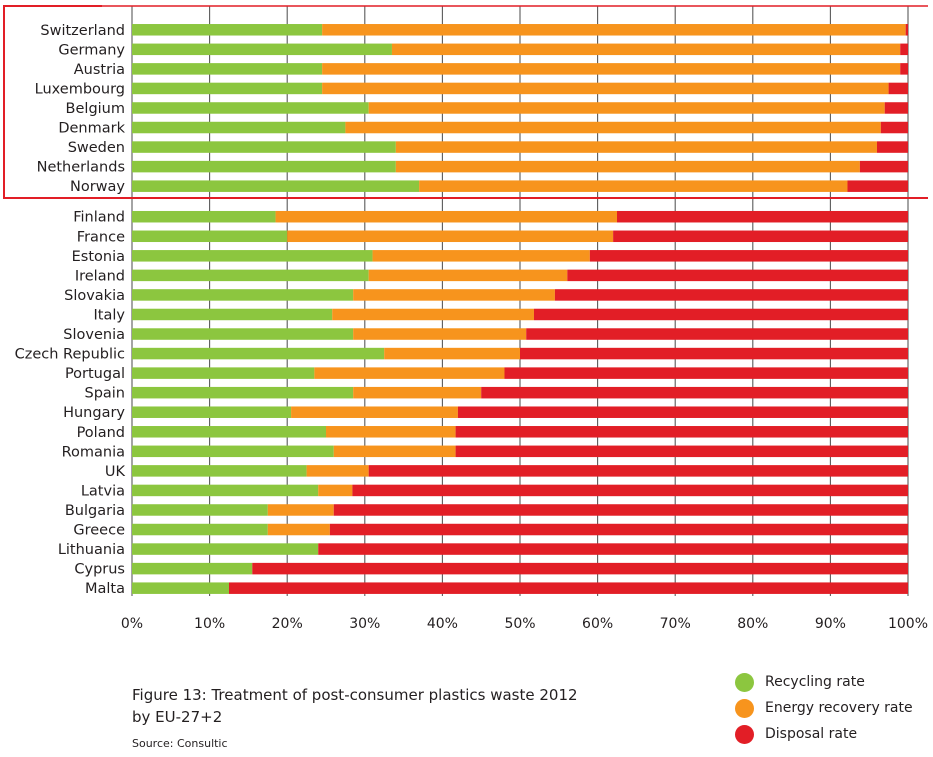 The width and height of the screenshot is (933, 757). What do you see at coordinates (614, 30) in the screenshot?
I see `bar-switzerland-energy-recovery-rate` at bounding box center [614, 30].